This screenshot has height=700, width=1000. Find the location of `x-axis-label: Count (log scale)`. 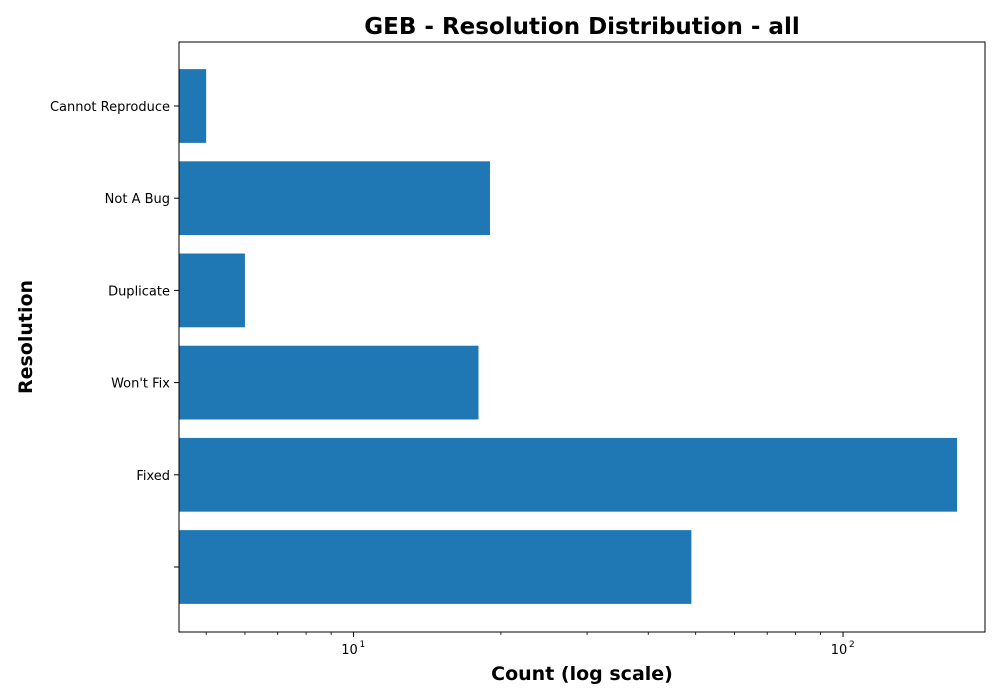

x-axis-label: Count (log scale) is located at coordinates (582, 674).